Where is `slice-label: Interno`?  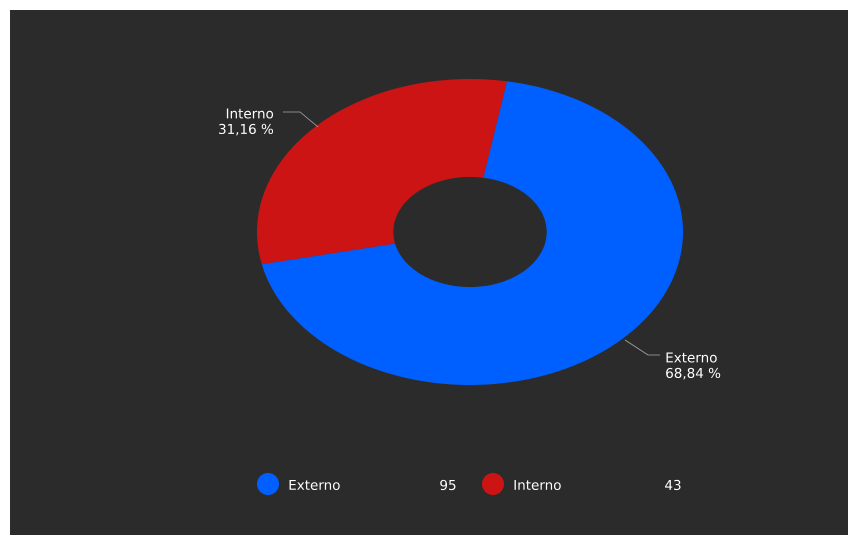
slice-label: Interno is located at coordinates (250, 113).